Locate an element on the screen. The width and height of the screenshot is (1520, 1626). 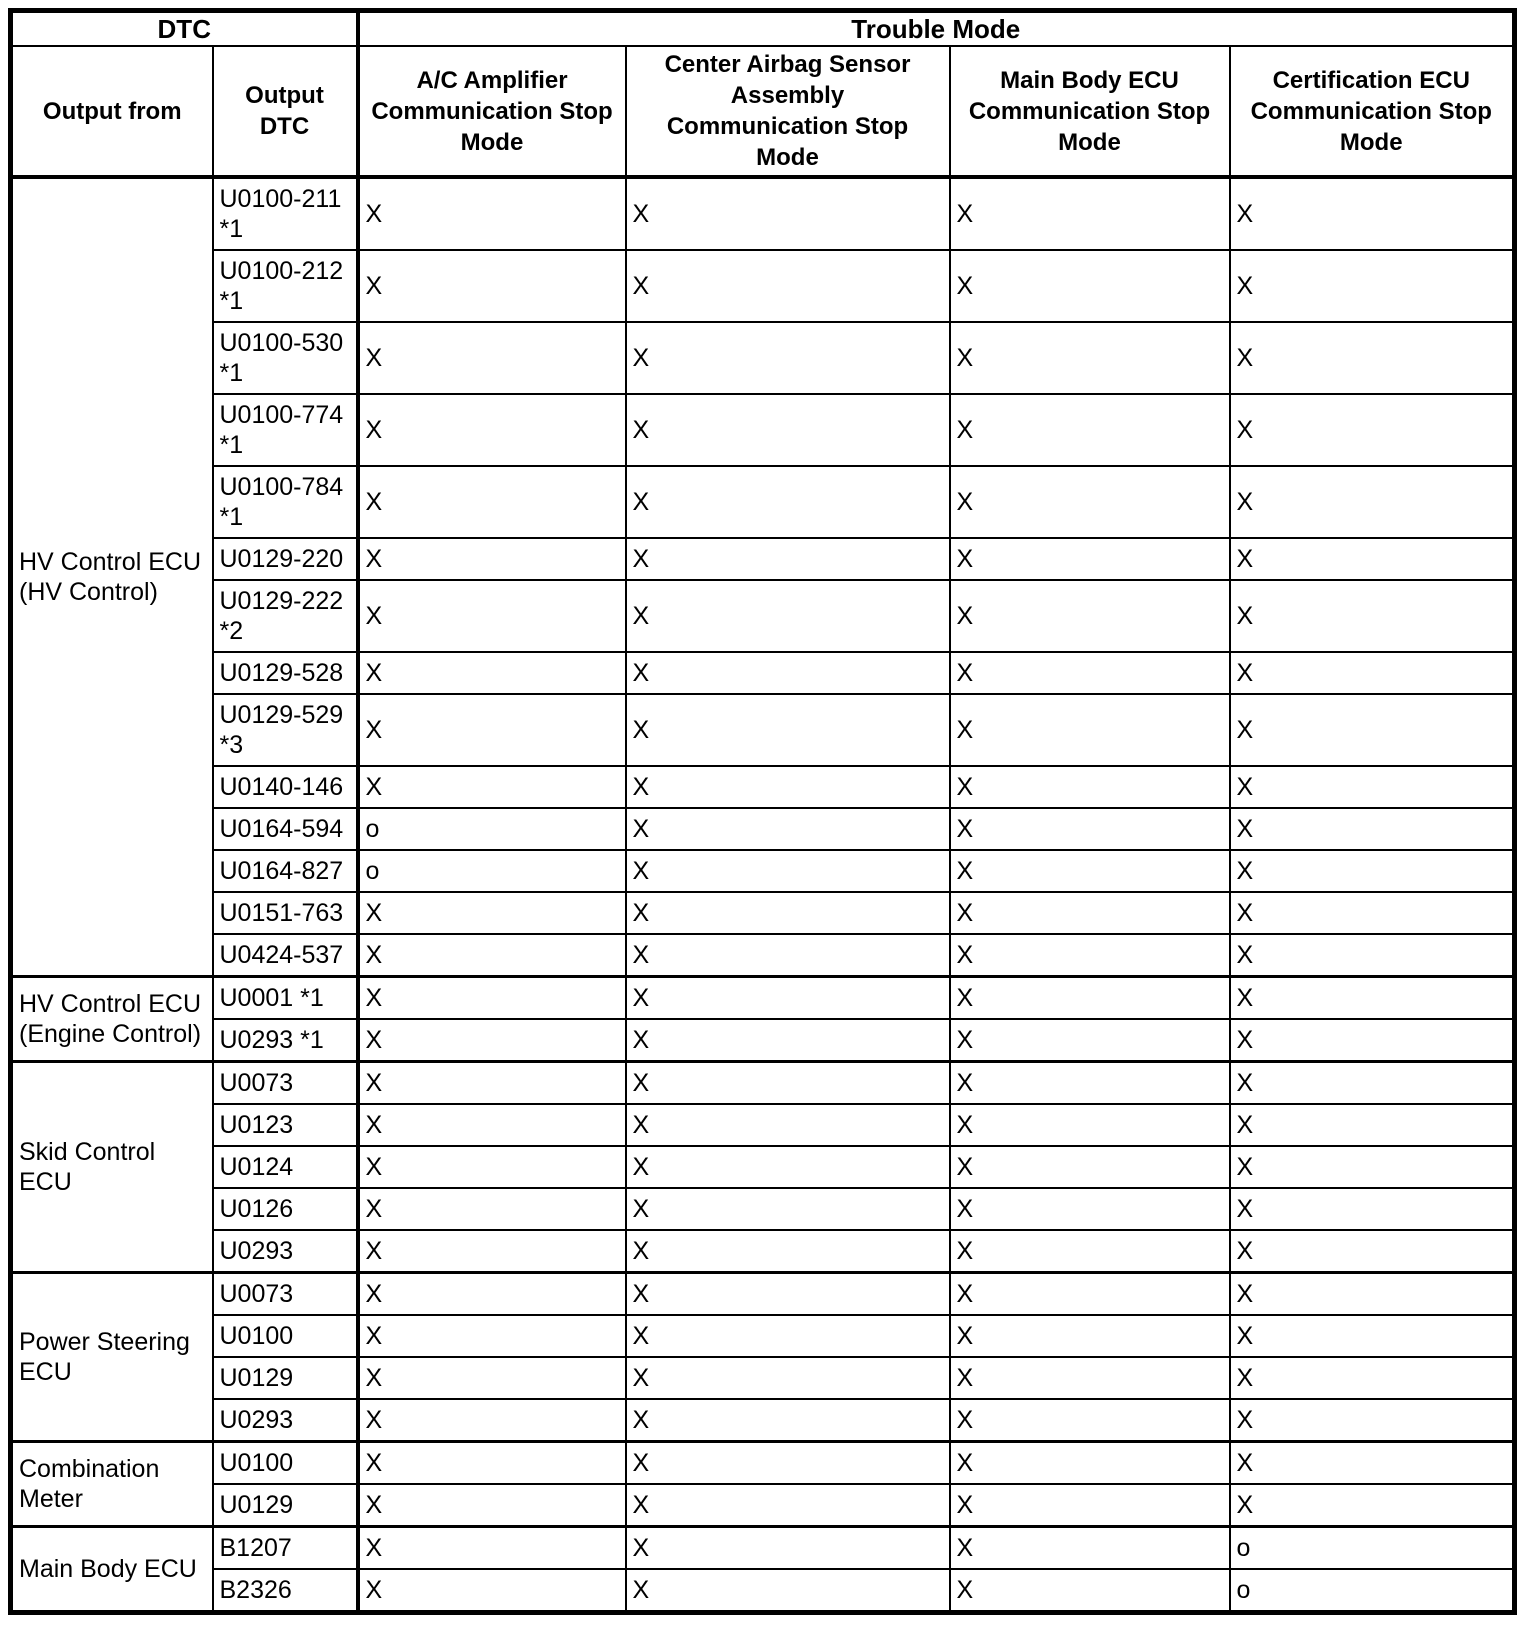
header-dtc-group: DTC is located at coordinates (184, 28).